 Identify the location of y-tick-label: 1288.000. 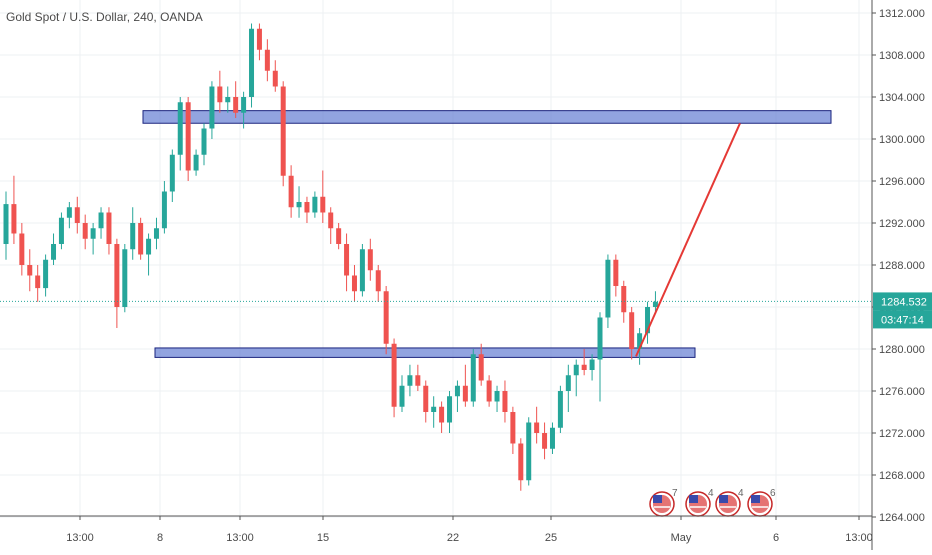
(902, 266).